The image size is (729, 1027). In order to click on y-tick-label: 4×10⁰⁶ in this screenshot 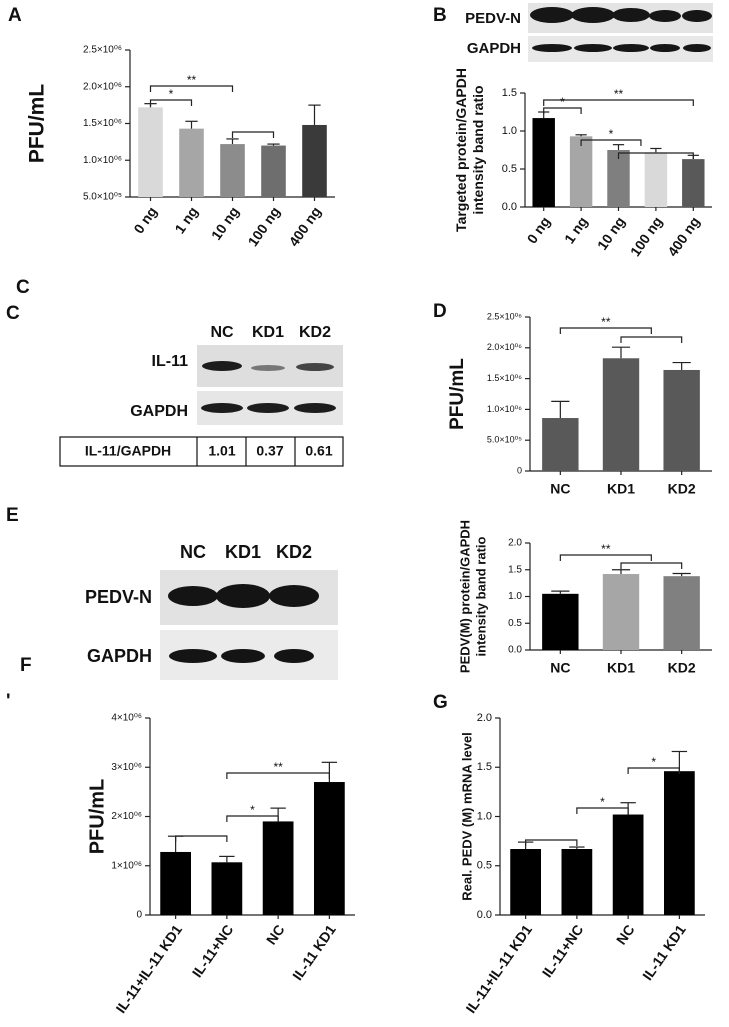, I will do `click(126, 718)`.